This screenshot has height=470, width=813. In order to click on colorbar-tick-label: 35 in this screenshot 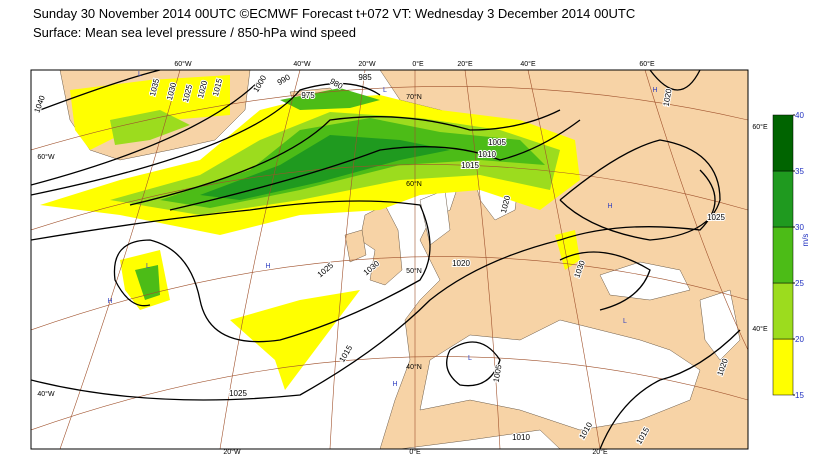, I will do `click(799, 171)`.